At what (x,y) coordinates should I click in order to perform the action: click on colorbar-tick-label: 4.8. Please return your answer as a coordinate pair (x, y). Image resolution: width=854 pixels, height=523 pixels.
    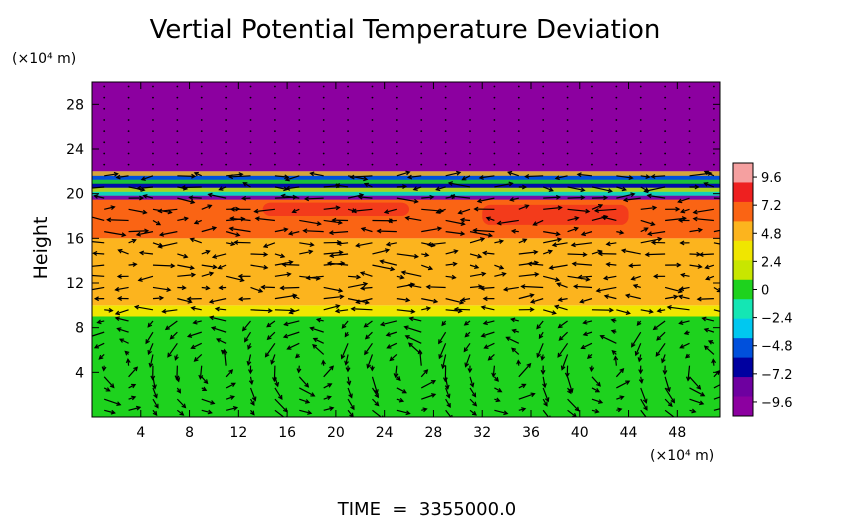
    Looking at the image, I should click on (771, 234).